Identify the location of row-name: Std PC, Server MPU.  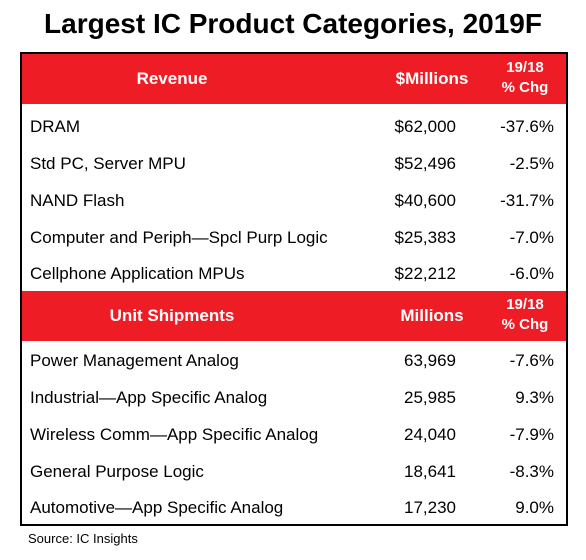
(108, 163).